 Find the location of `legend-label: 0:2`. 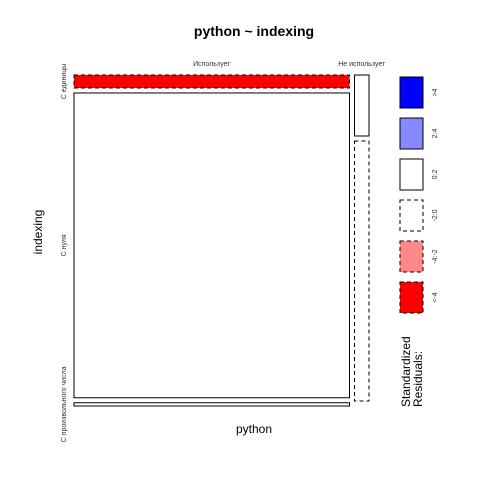

legend-label: 0:2 is located at coordinates (435, 175).